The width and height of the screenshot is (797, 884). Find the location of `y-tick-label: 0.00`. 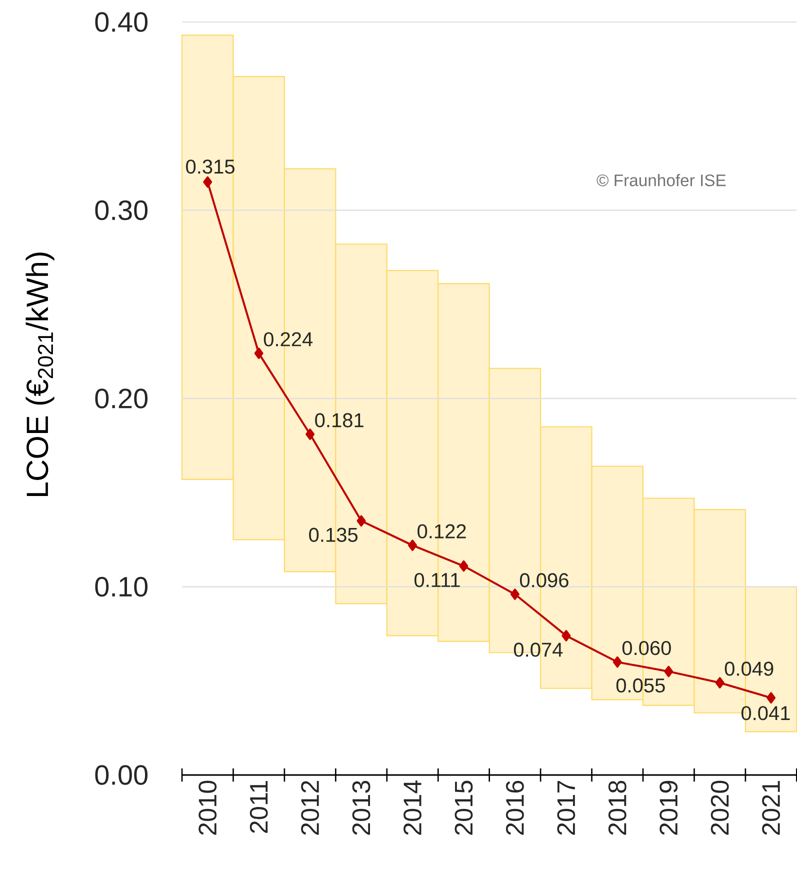

y-tick-label: 0.00 is located at coordinates (121, 775).